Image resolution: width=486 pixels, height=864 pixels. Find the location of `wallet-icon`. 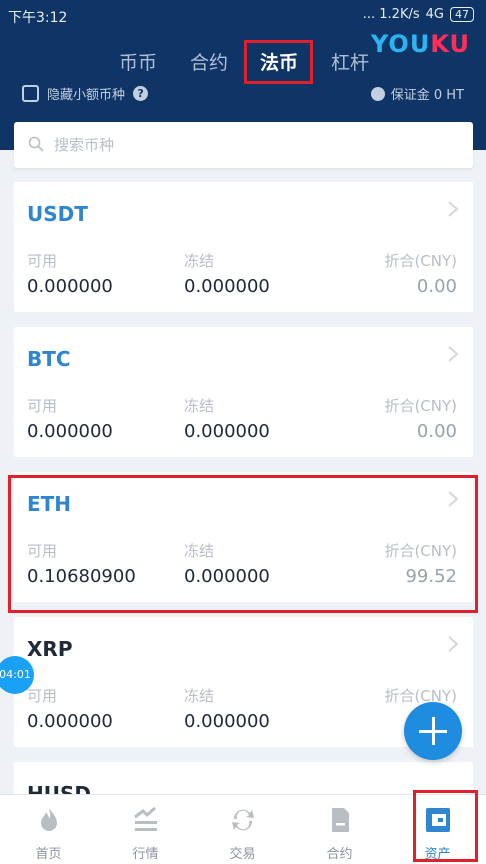

wallet-icon is located at coordinates (438, 820).